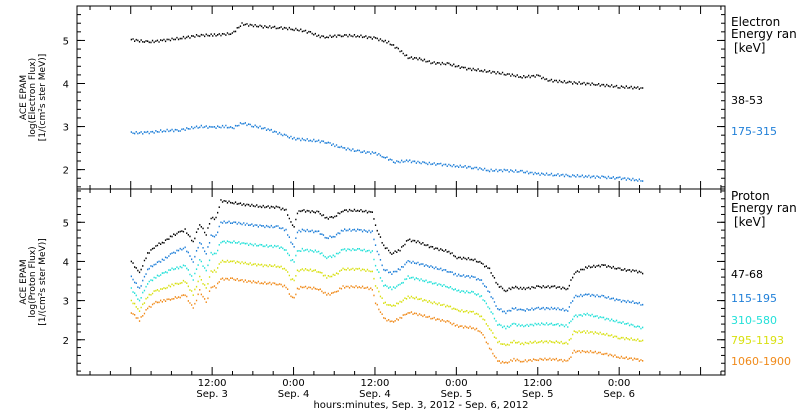  I want to click on series-1060-1900, so click(387, 320).